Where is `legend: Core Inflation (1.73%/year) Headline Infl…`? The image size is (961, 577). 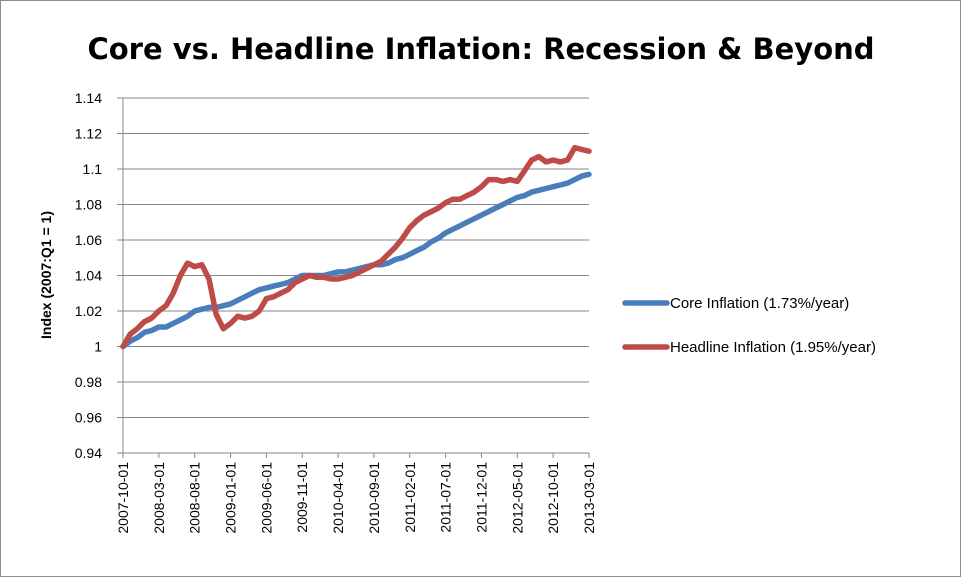
legend: Core Inflation (1.73%/year) Headline Infl… is located at coordinates (749, 325).